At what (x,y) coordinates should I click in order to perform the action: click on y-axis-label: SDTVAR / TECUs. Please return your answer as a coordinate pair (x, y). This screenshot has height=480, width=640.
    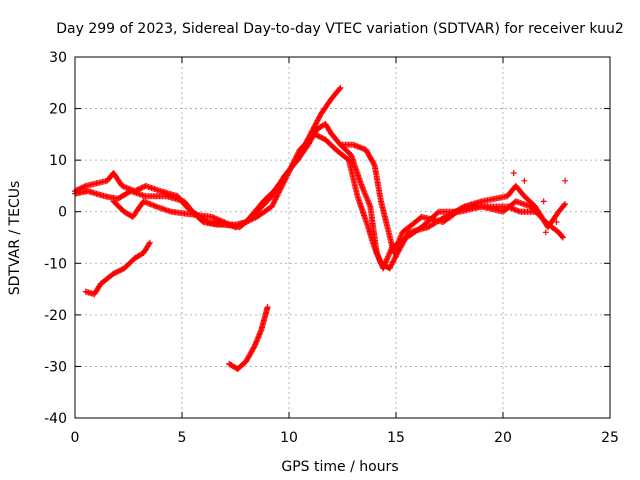
    Looking at the image, I should click on (15, 238).